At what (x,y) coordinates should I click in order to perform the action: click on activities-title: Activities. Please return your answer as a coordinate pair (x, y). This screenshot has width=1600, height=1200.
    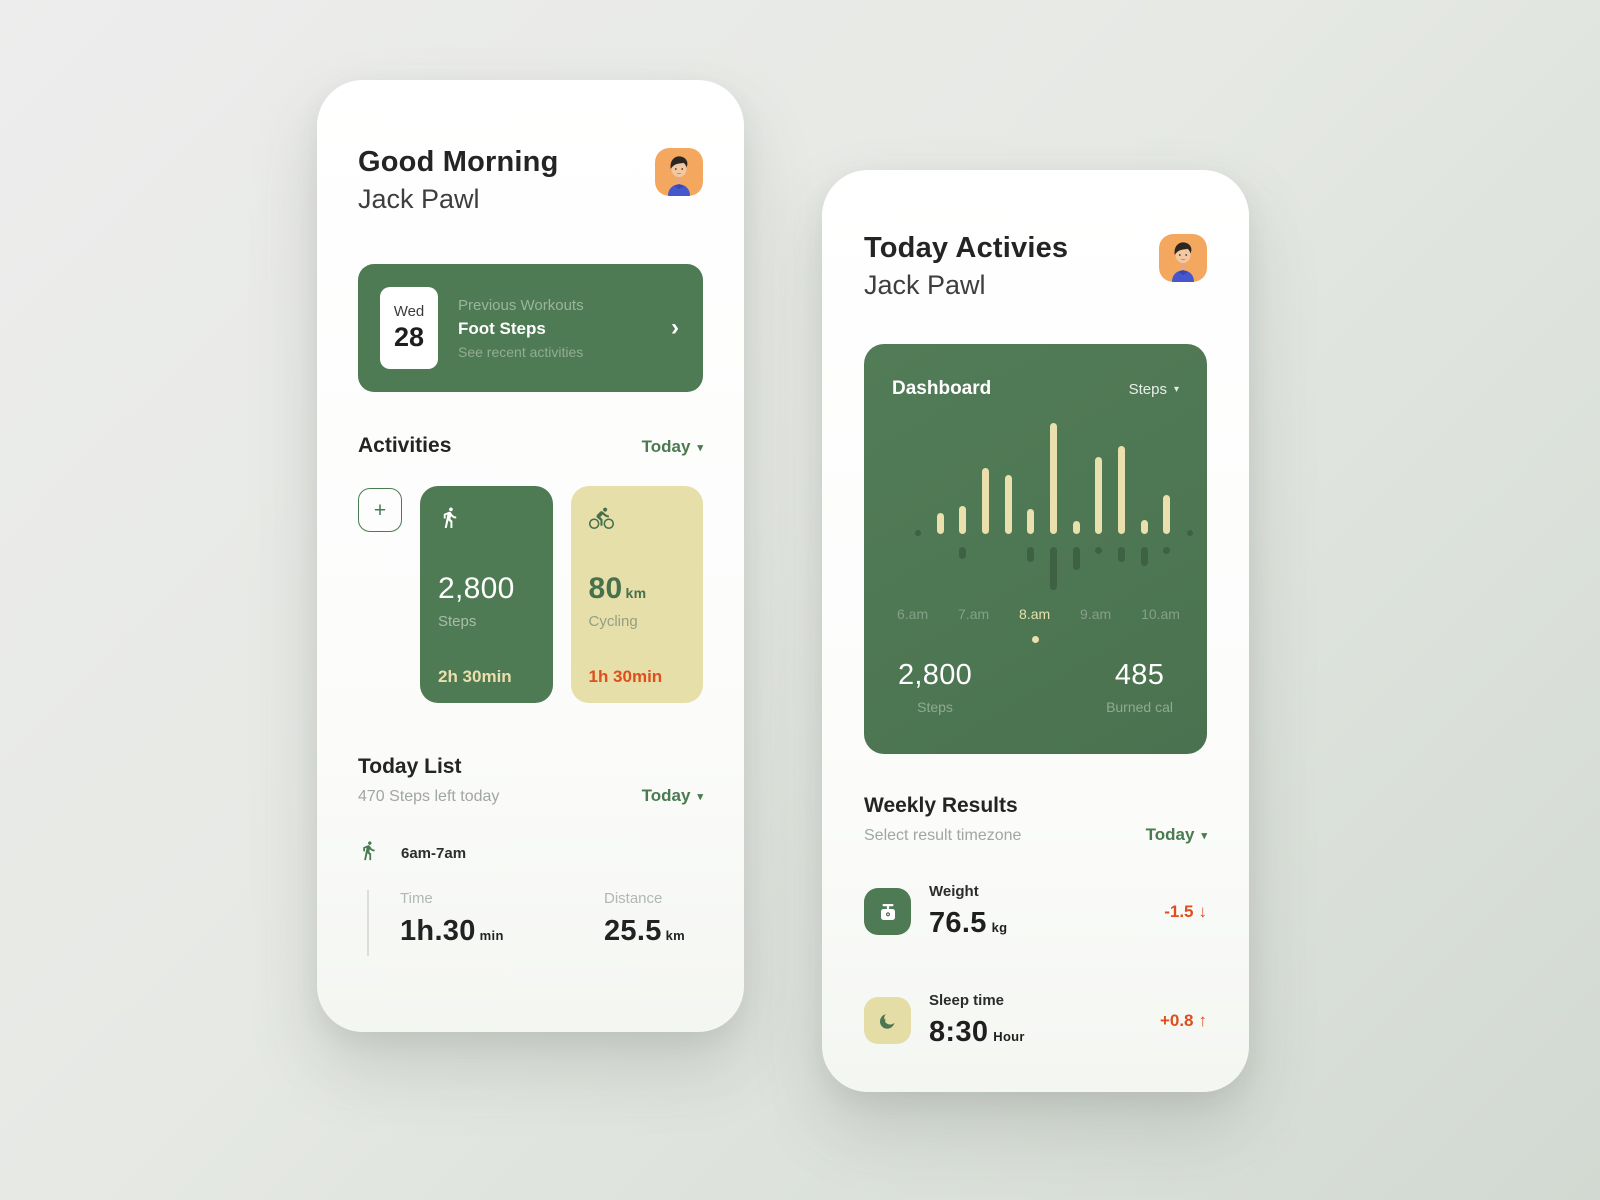
    Looking at the image, I should click on (405, 445).